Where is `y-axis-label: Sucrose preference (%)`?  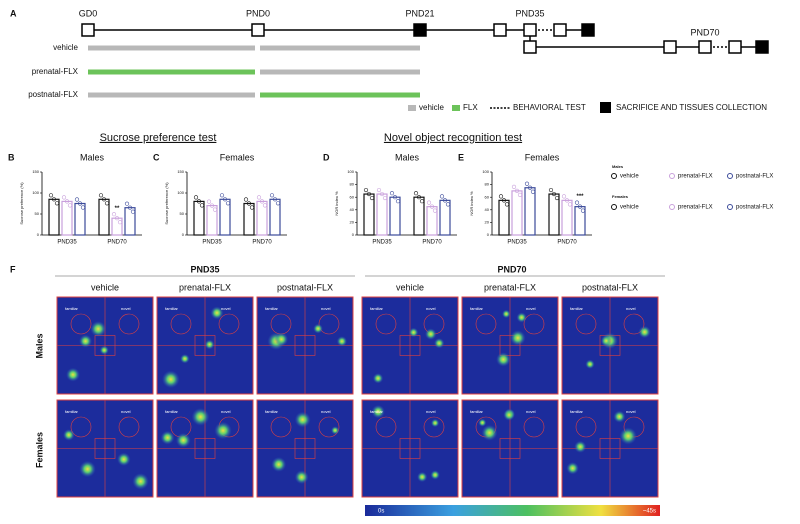
y-axis-label: Sucrose preference (%) is located at coordinates (21, 203).